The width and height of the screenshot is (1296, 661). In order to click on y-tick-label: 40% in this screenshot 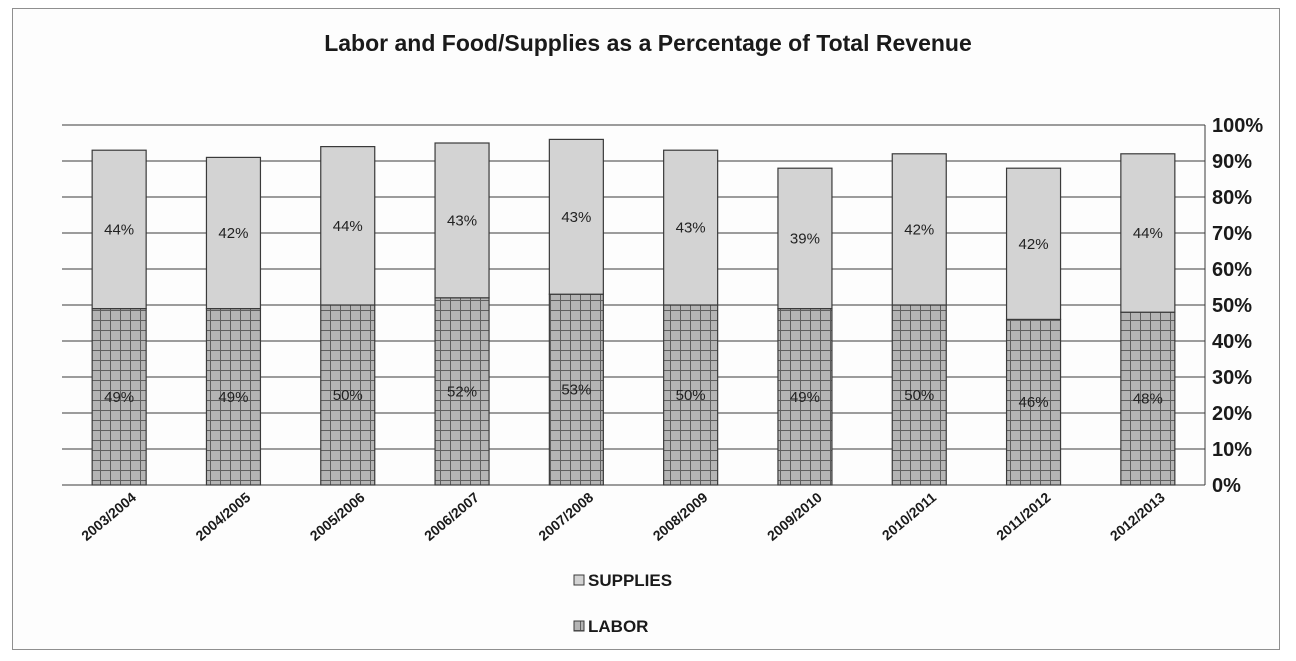, I will do `click(1232, 342)`.